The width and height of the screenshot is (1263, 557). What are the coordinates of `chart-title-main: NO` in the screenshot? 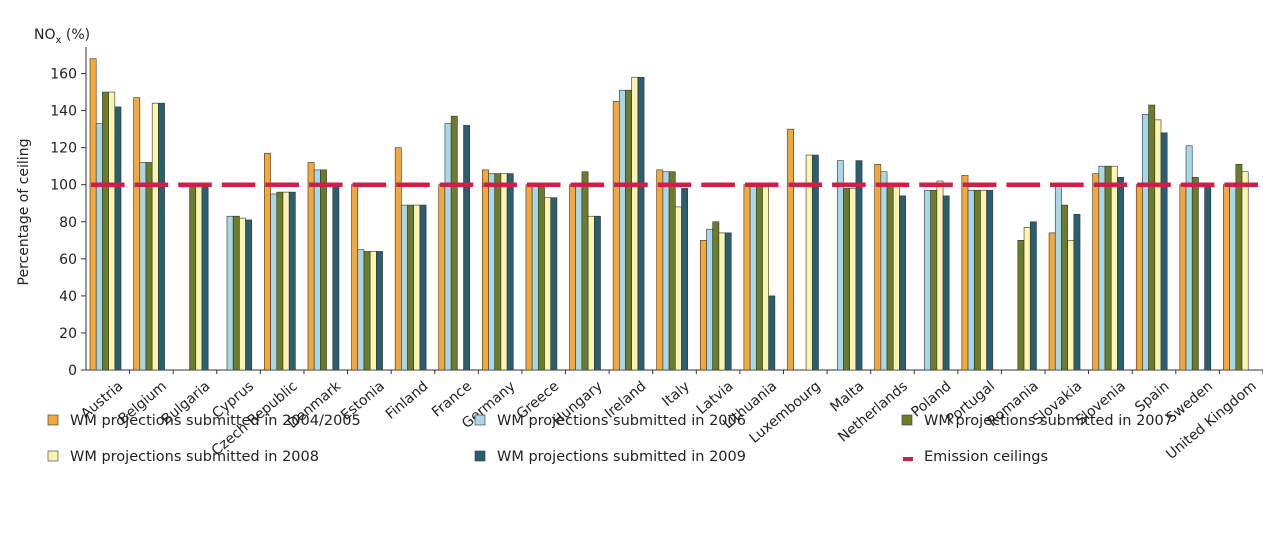 It's located at (45, 35).